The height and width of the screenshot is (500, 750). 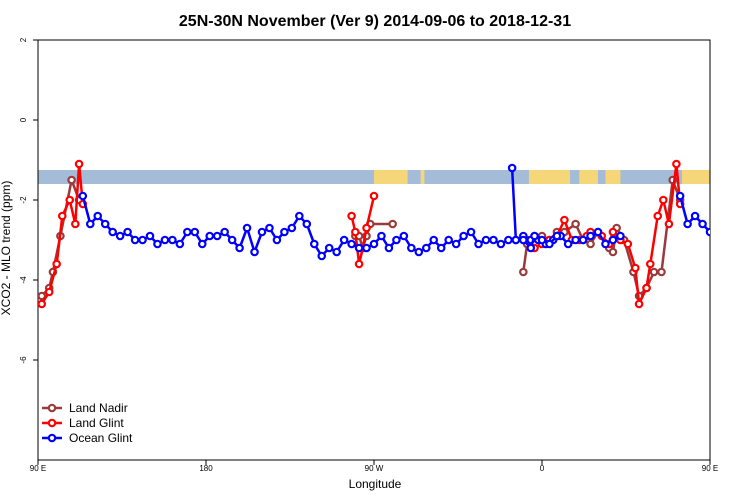 I want to click on legend-label: Land Nadir, so click(x=98, y=408).